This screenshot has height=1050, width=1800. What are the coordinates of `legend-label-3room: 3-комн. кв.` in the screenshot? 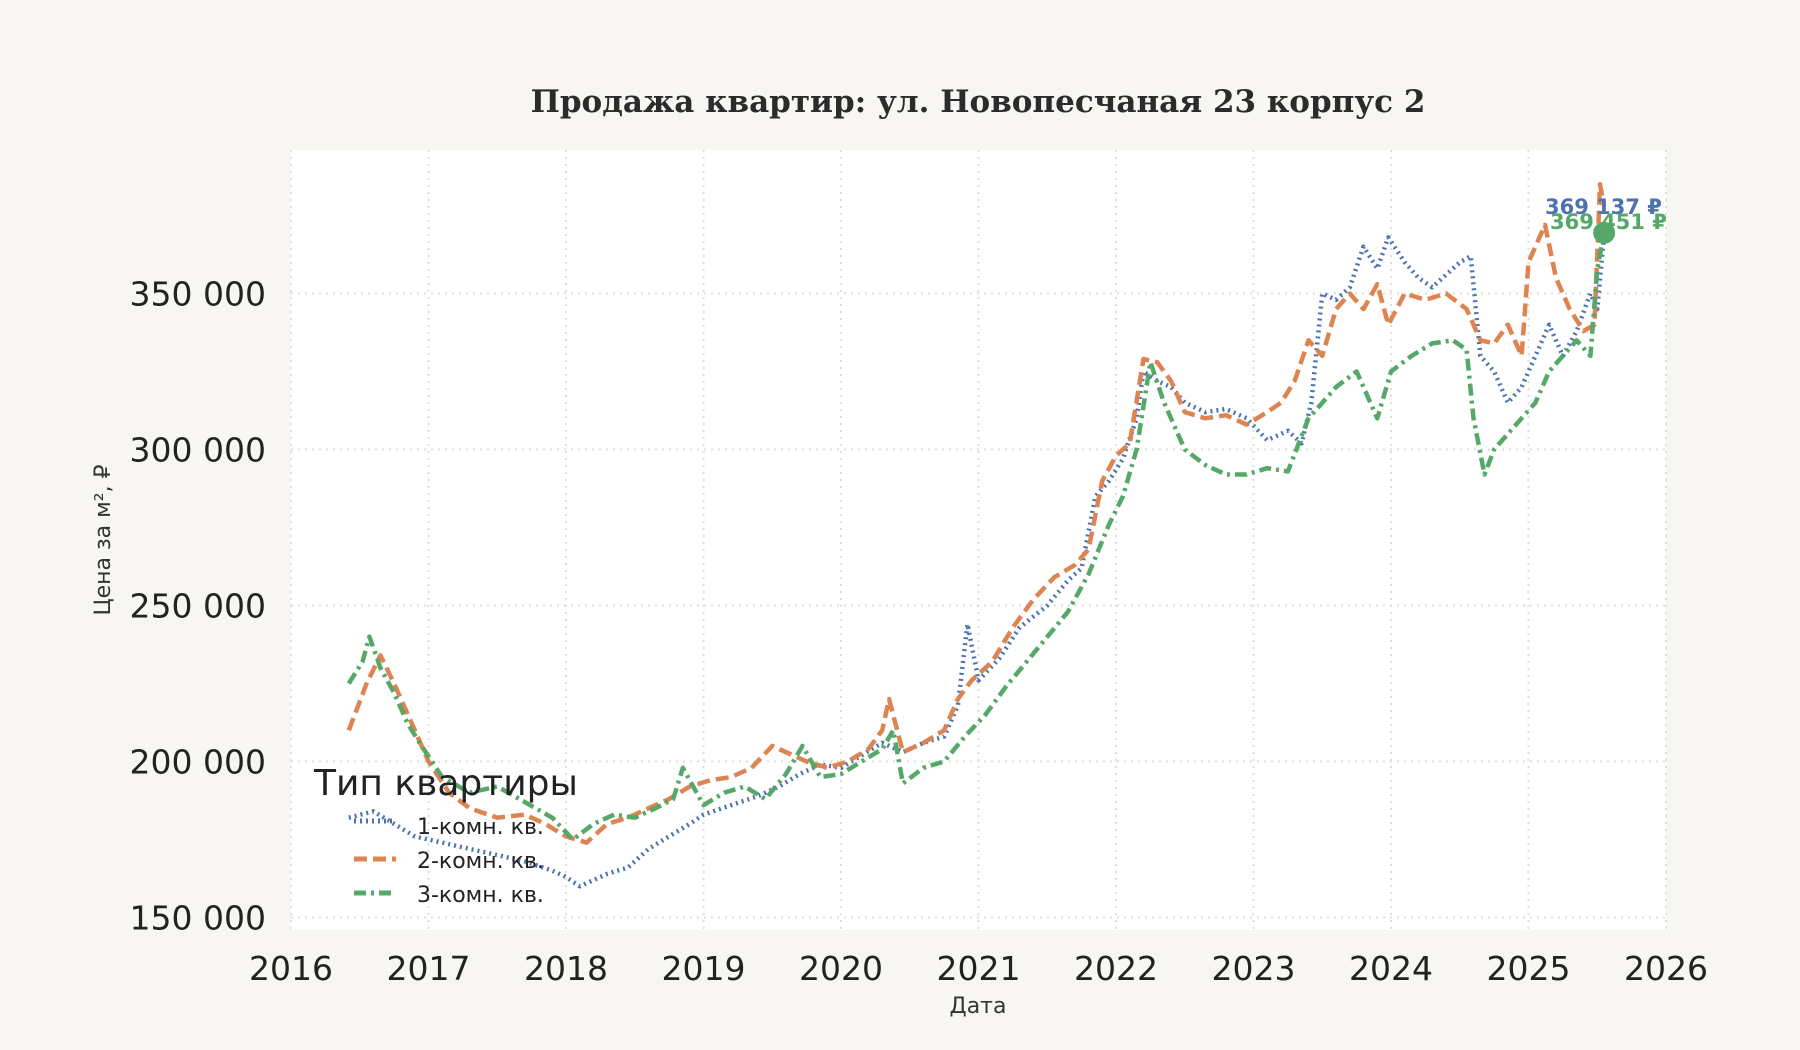 It's located at (480, 895).